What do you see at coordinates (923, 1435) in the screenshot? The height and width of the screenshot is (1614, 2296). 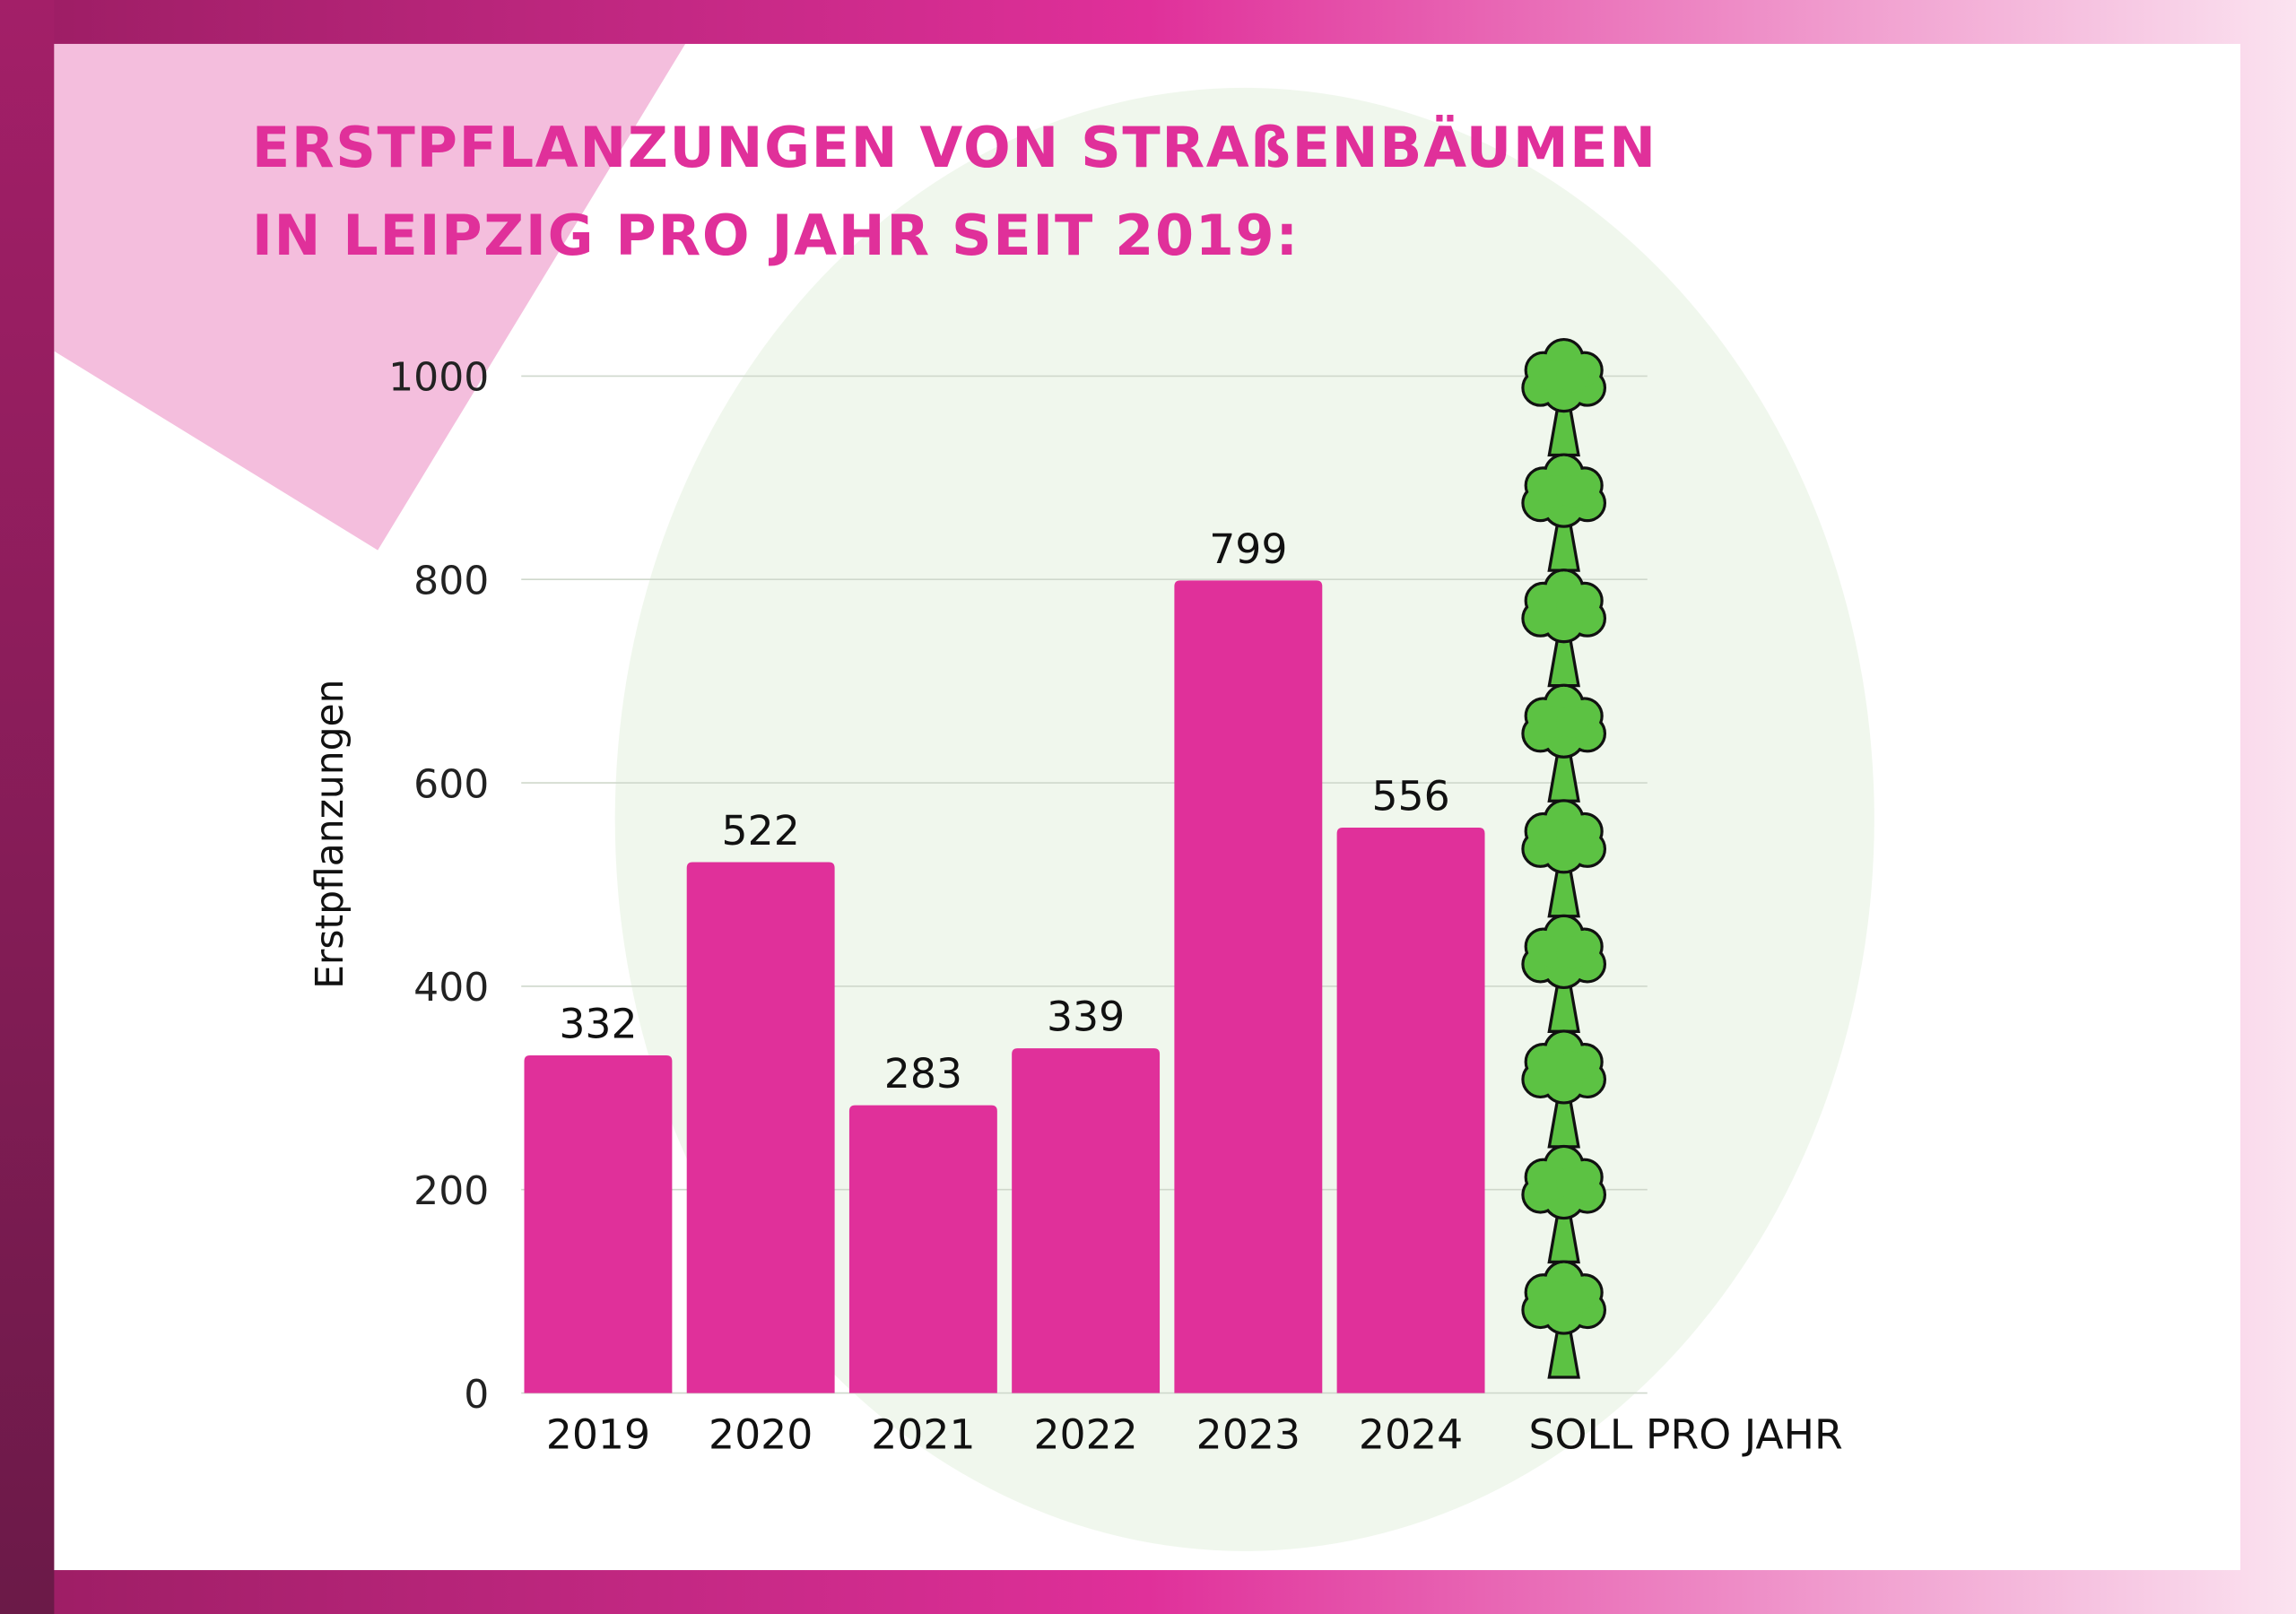 I see `x-tick-label: 2021` at bounding box center [923, 1435].